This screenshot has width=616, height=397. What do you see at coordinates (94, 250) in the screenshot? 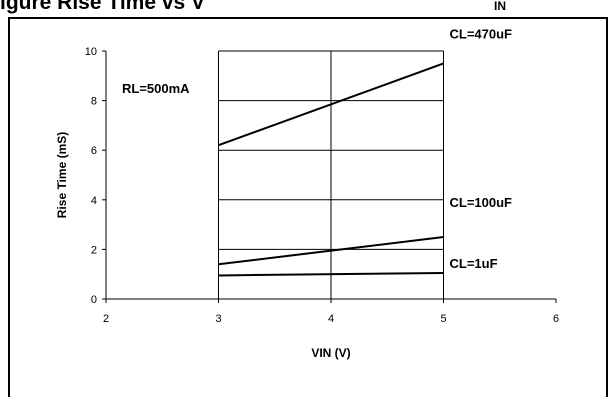
I see `y-tick-label: 2` at bounding box center [94, 250].